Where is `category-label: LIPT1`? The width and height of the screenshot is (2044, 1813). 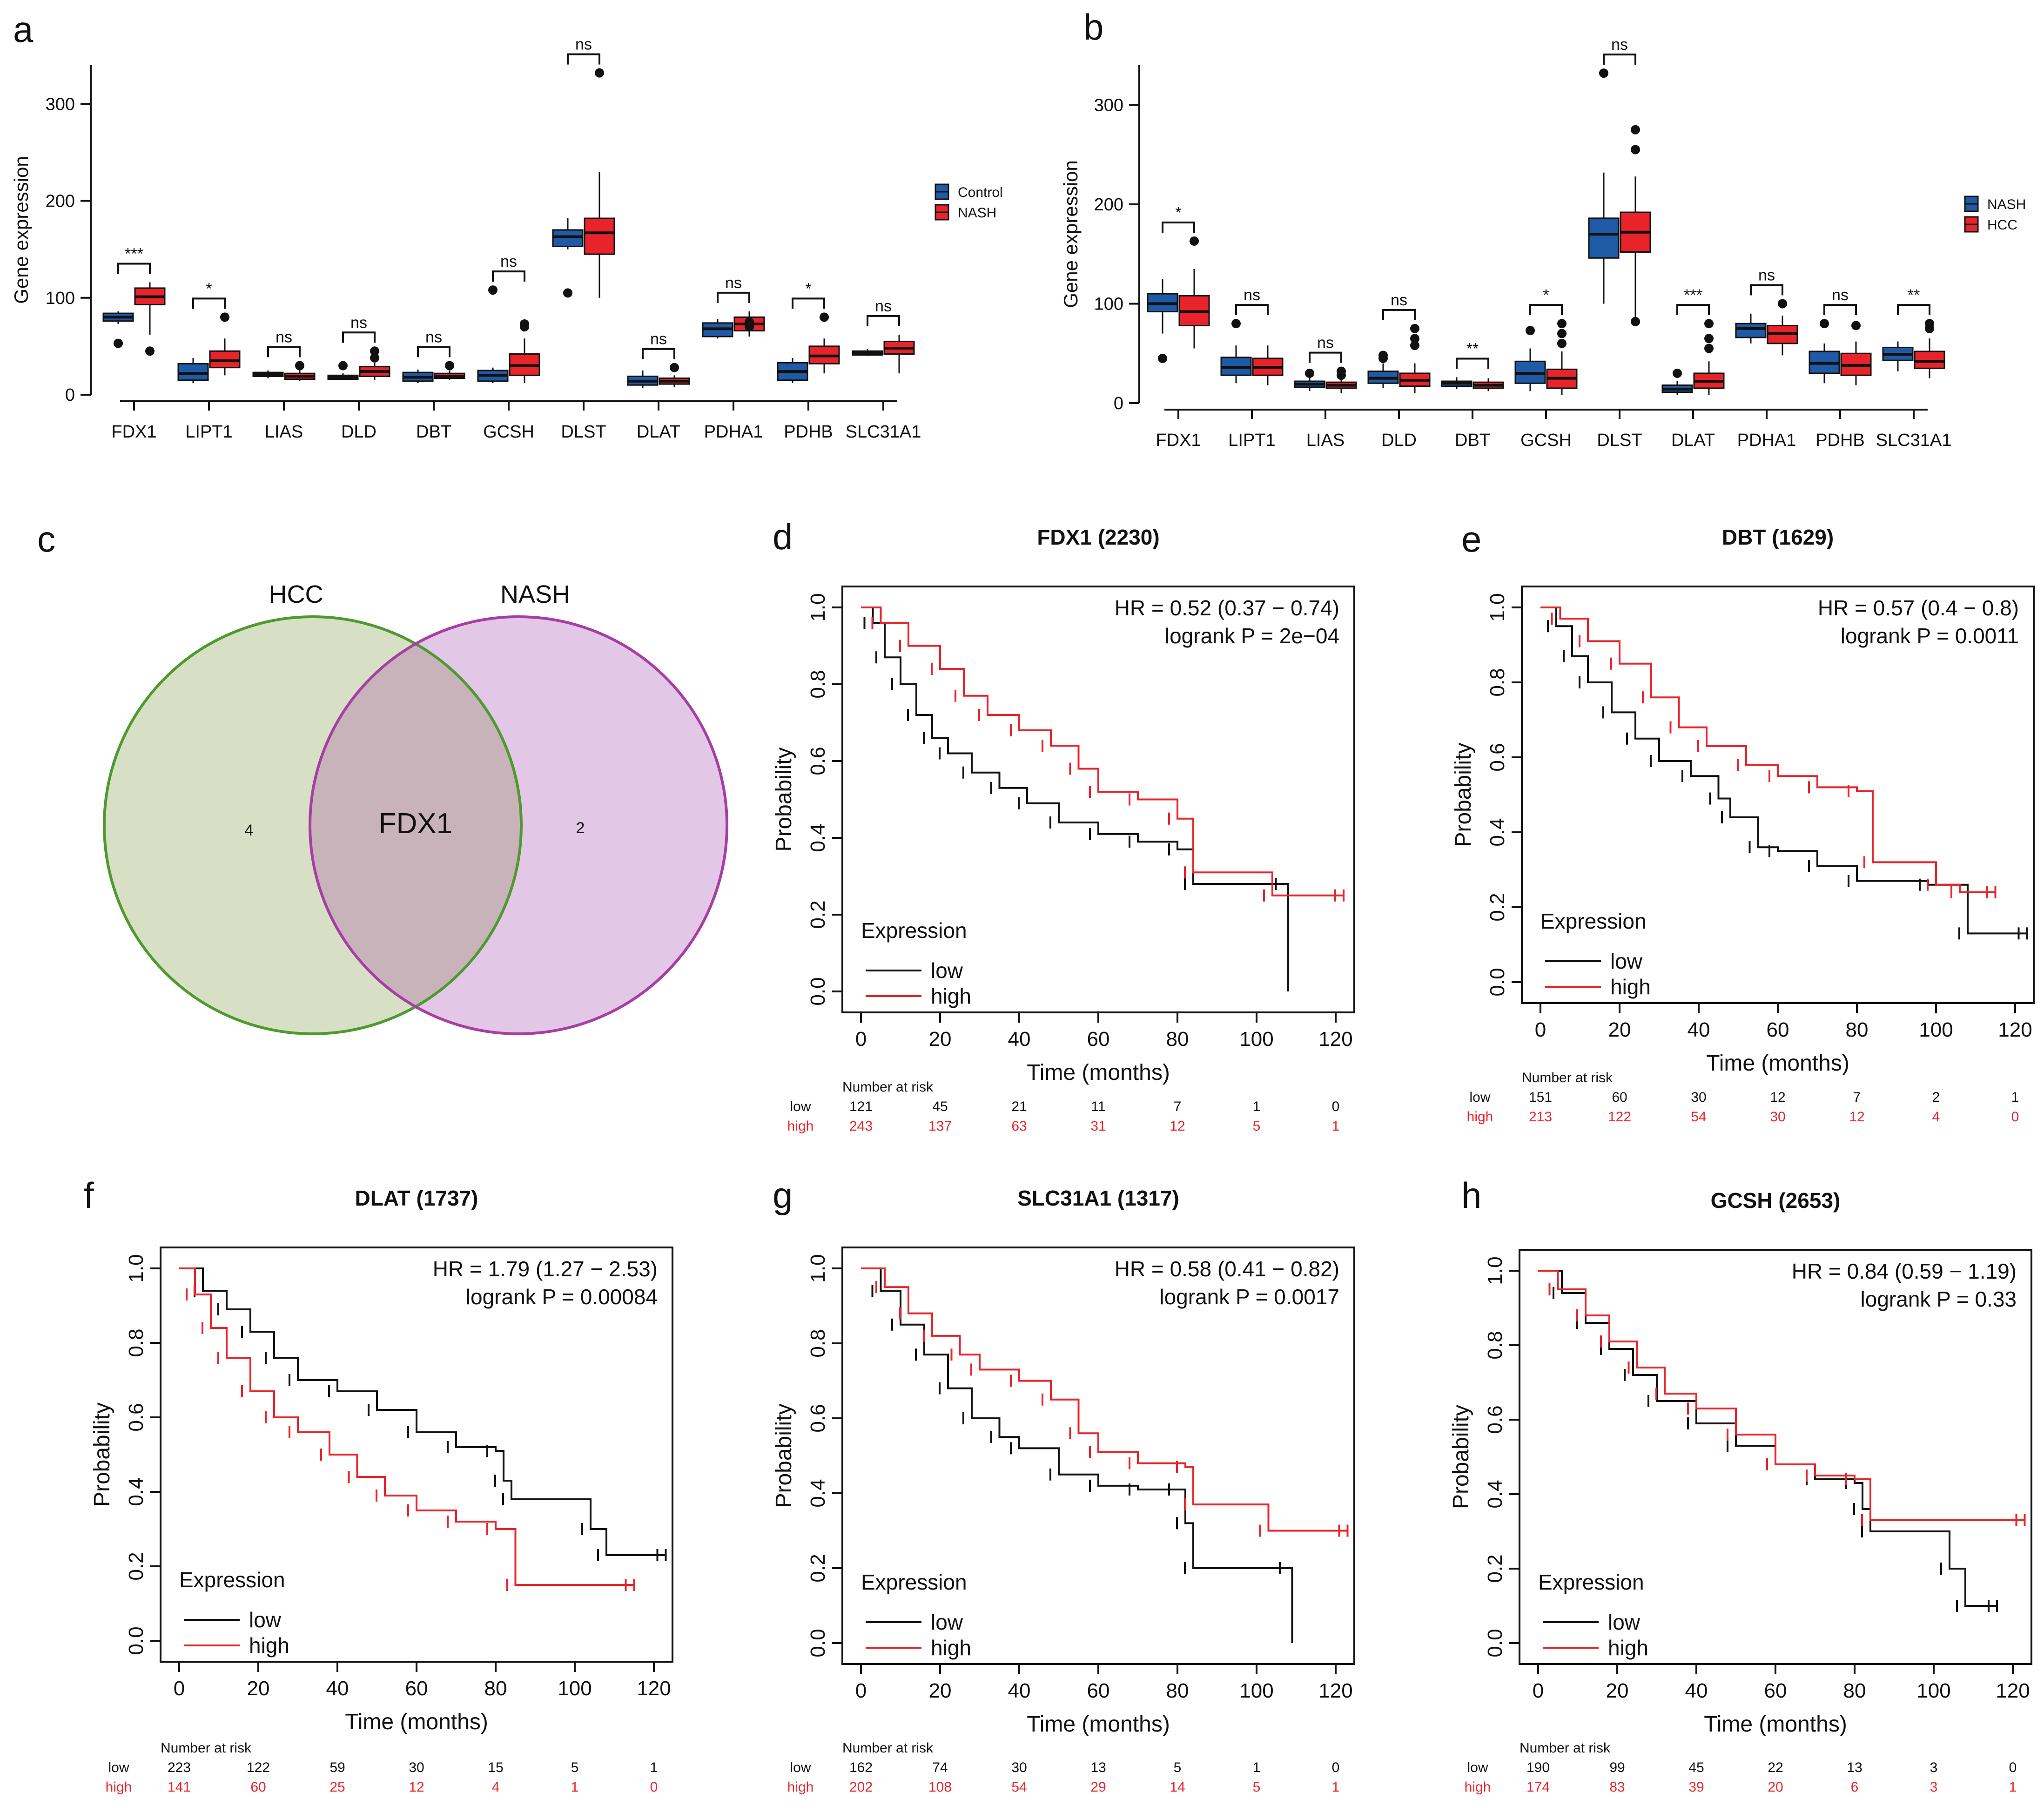
category-label: LIPT1 is located at coordinates (208, 432).